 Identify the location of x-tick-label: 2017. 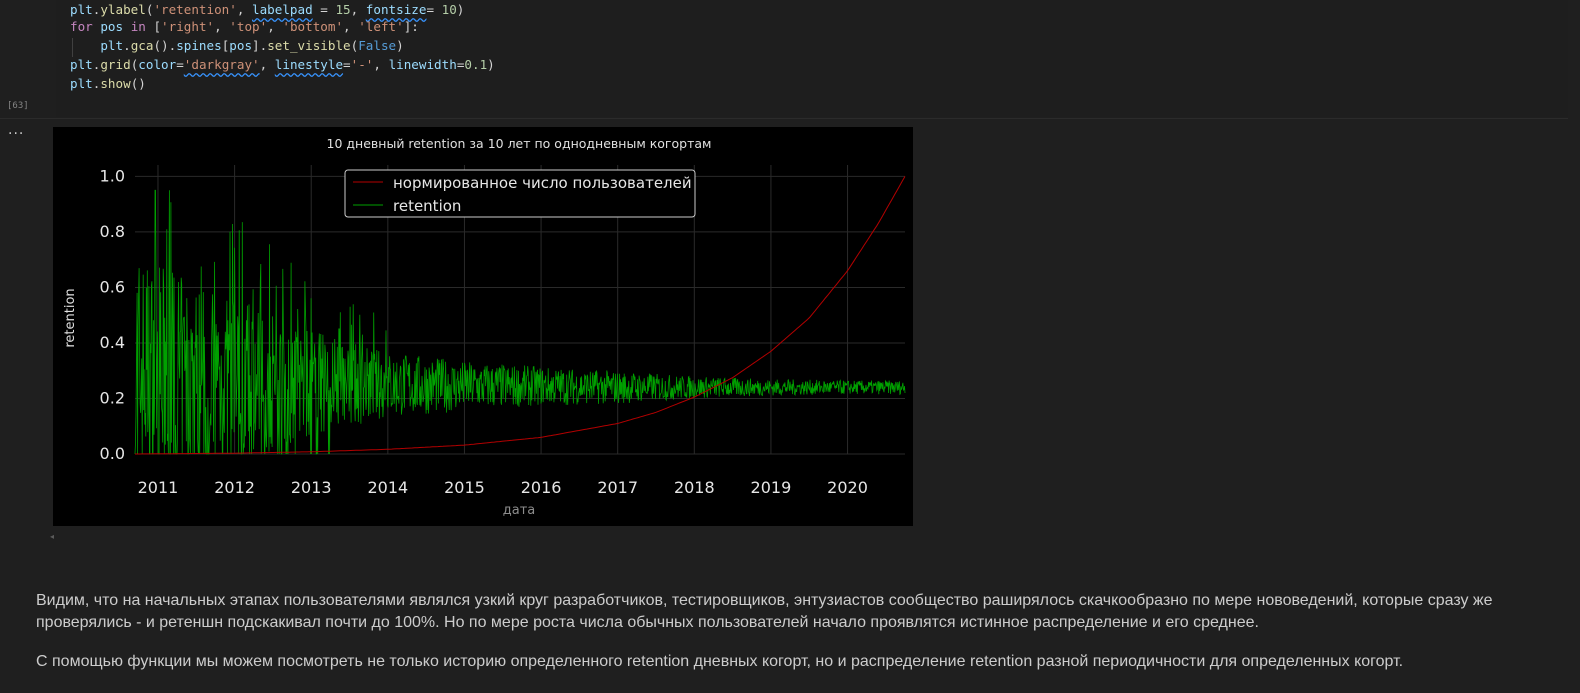
(617, 487).